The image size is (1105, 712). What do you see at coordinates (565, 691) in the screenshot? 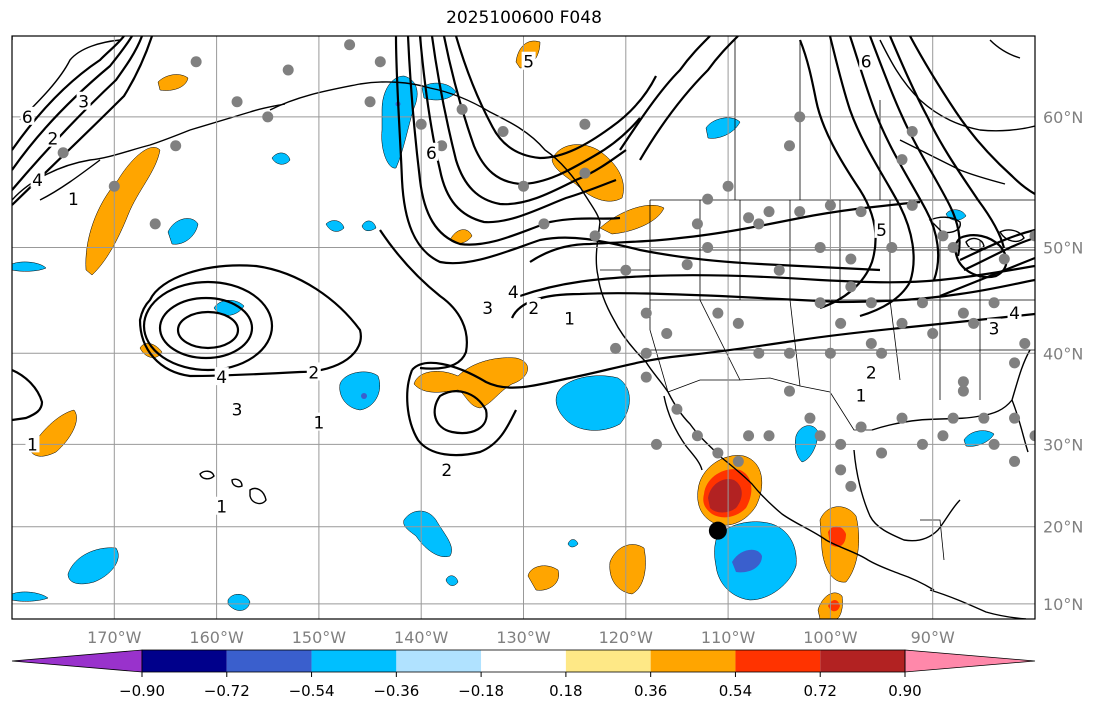
I see `colorbar-tick-label: 0.18` at bounding box center [565, 691].